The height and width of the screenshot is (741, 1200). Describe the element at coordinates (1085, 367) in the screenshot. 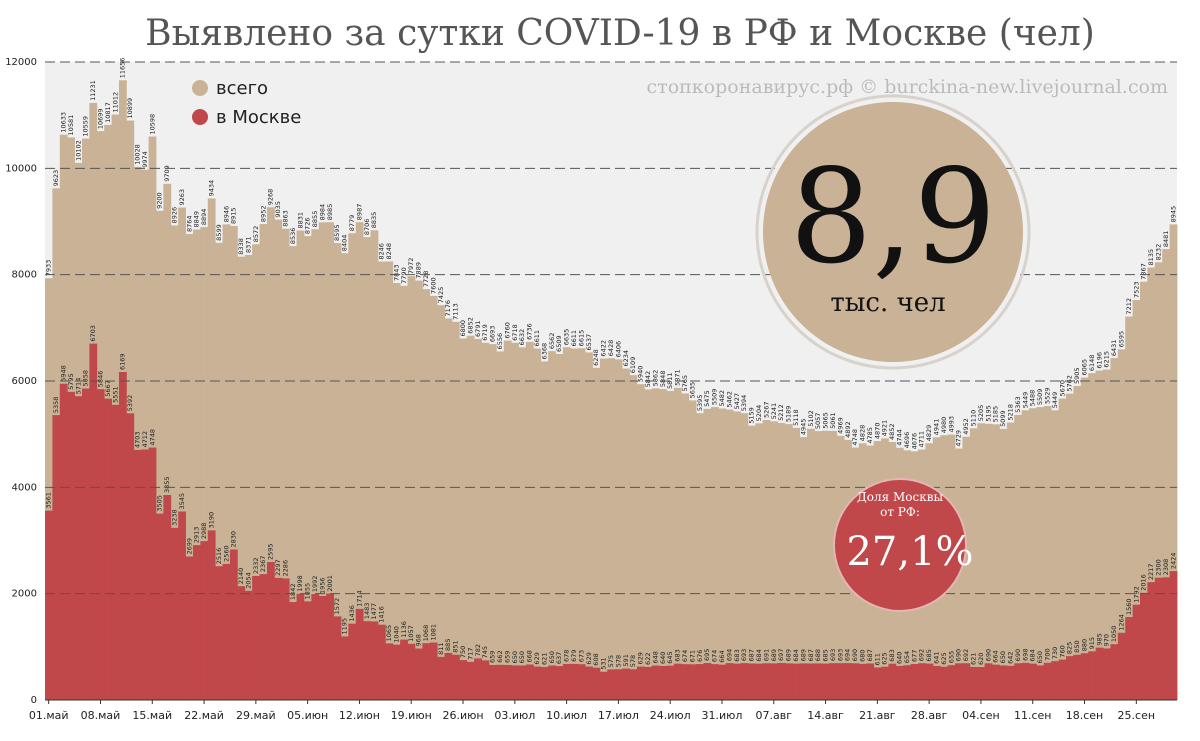

I see `value-label: 6065` at that location.